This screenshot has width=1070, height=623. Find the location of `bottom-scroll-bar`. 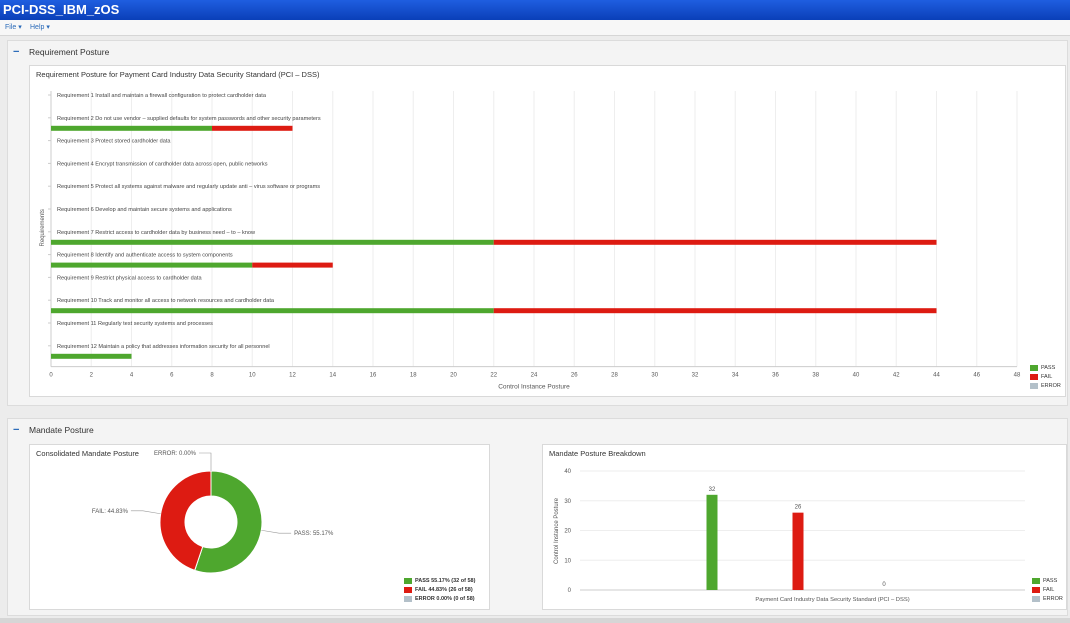

bottom-scroll-bar is located at coordinates (535, 620).